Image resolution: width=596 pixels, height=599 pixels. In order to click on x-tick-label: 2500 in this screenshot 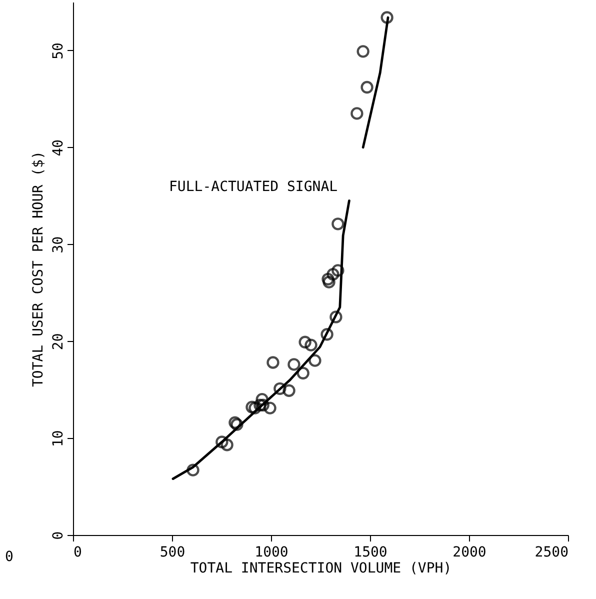, I will do `click(551, 552)`.